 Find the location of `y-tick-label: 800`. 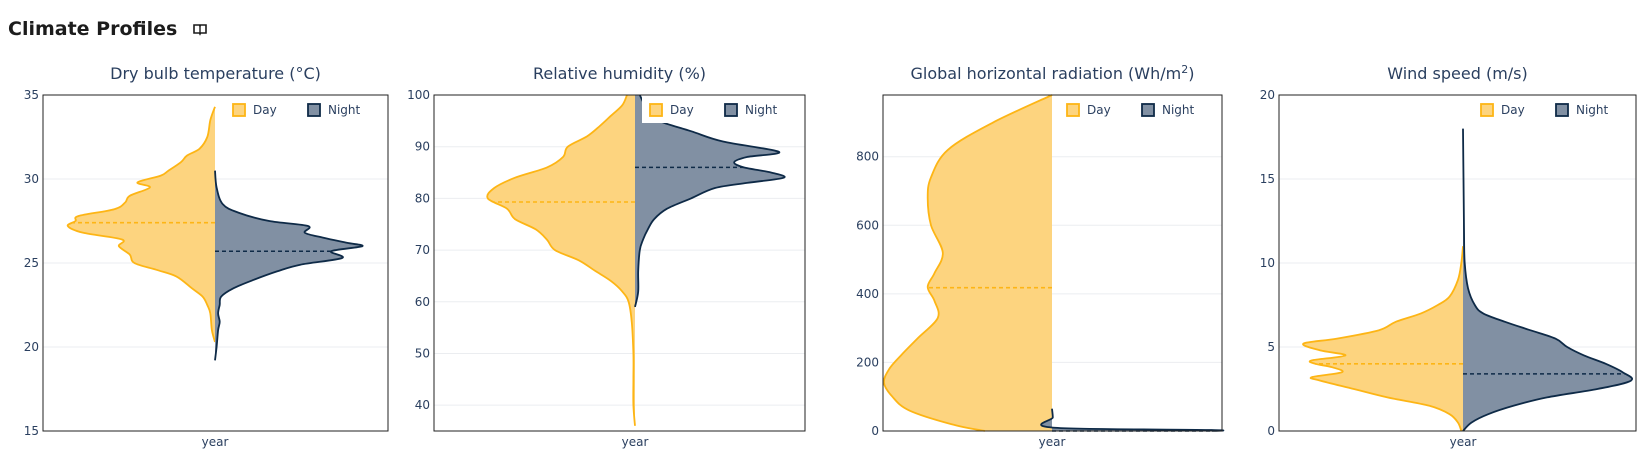

y-tick-label: 800 is located at coordinates (867, 157).